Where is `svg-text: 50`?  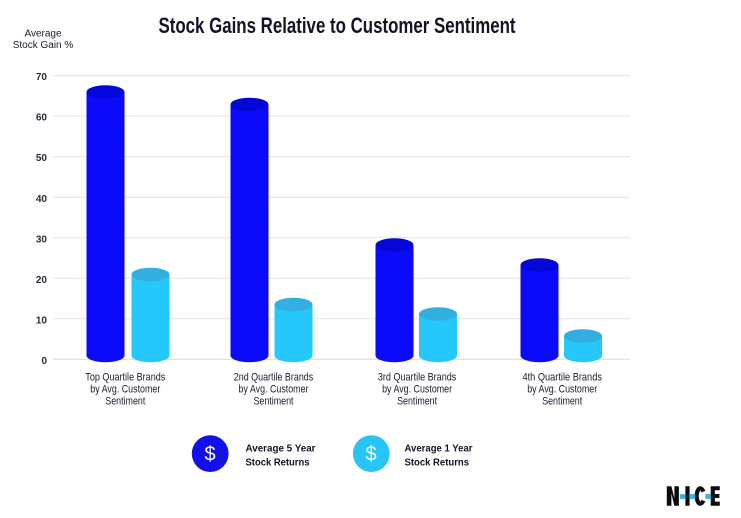 svg-text: 50 is located at coordinates (42, 158).